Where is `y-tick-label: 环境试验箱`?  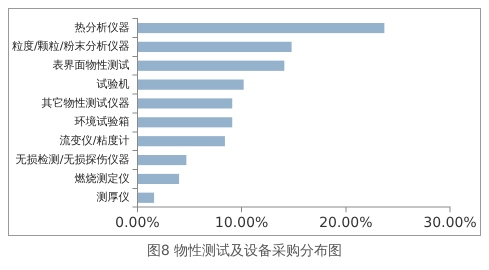 y-tick-label: 环境试验箱 is located at coordinates (102, 121).